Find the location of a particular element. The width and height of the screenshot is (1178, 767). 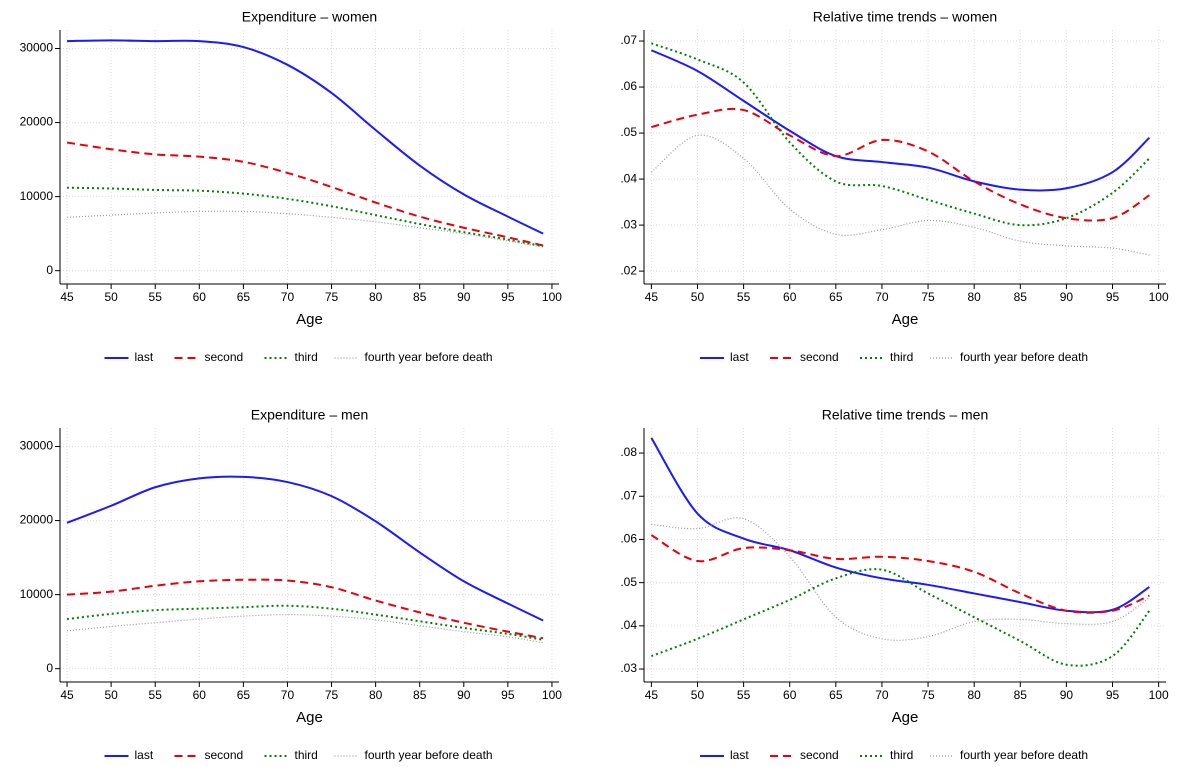

chart-title: Relative time trends – men is located at coordinates (905, 415).